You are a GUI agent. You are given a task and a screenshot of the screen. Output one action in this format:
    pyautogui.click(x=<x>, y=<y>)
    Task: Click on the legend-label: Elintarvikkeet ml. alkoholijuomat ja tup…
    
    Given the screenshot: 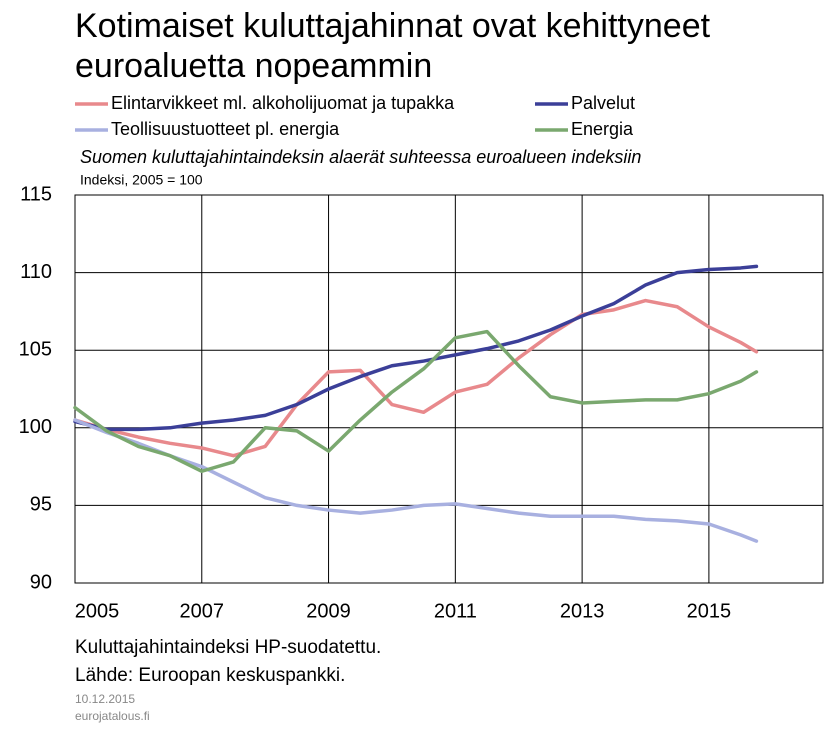 What is the action you would take?
    pyautogui.click(x=283, y=103)
    